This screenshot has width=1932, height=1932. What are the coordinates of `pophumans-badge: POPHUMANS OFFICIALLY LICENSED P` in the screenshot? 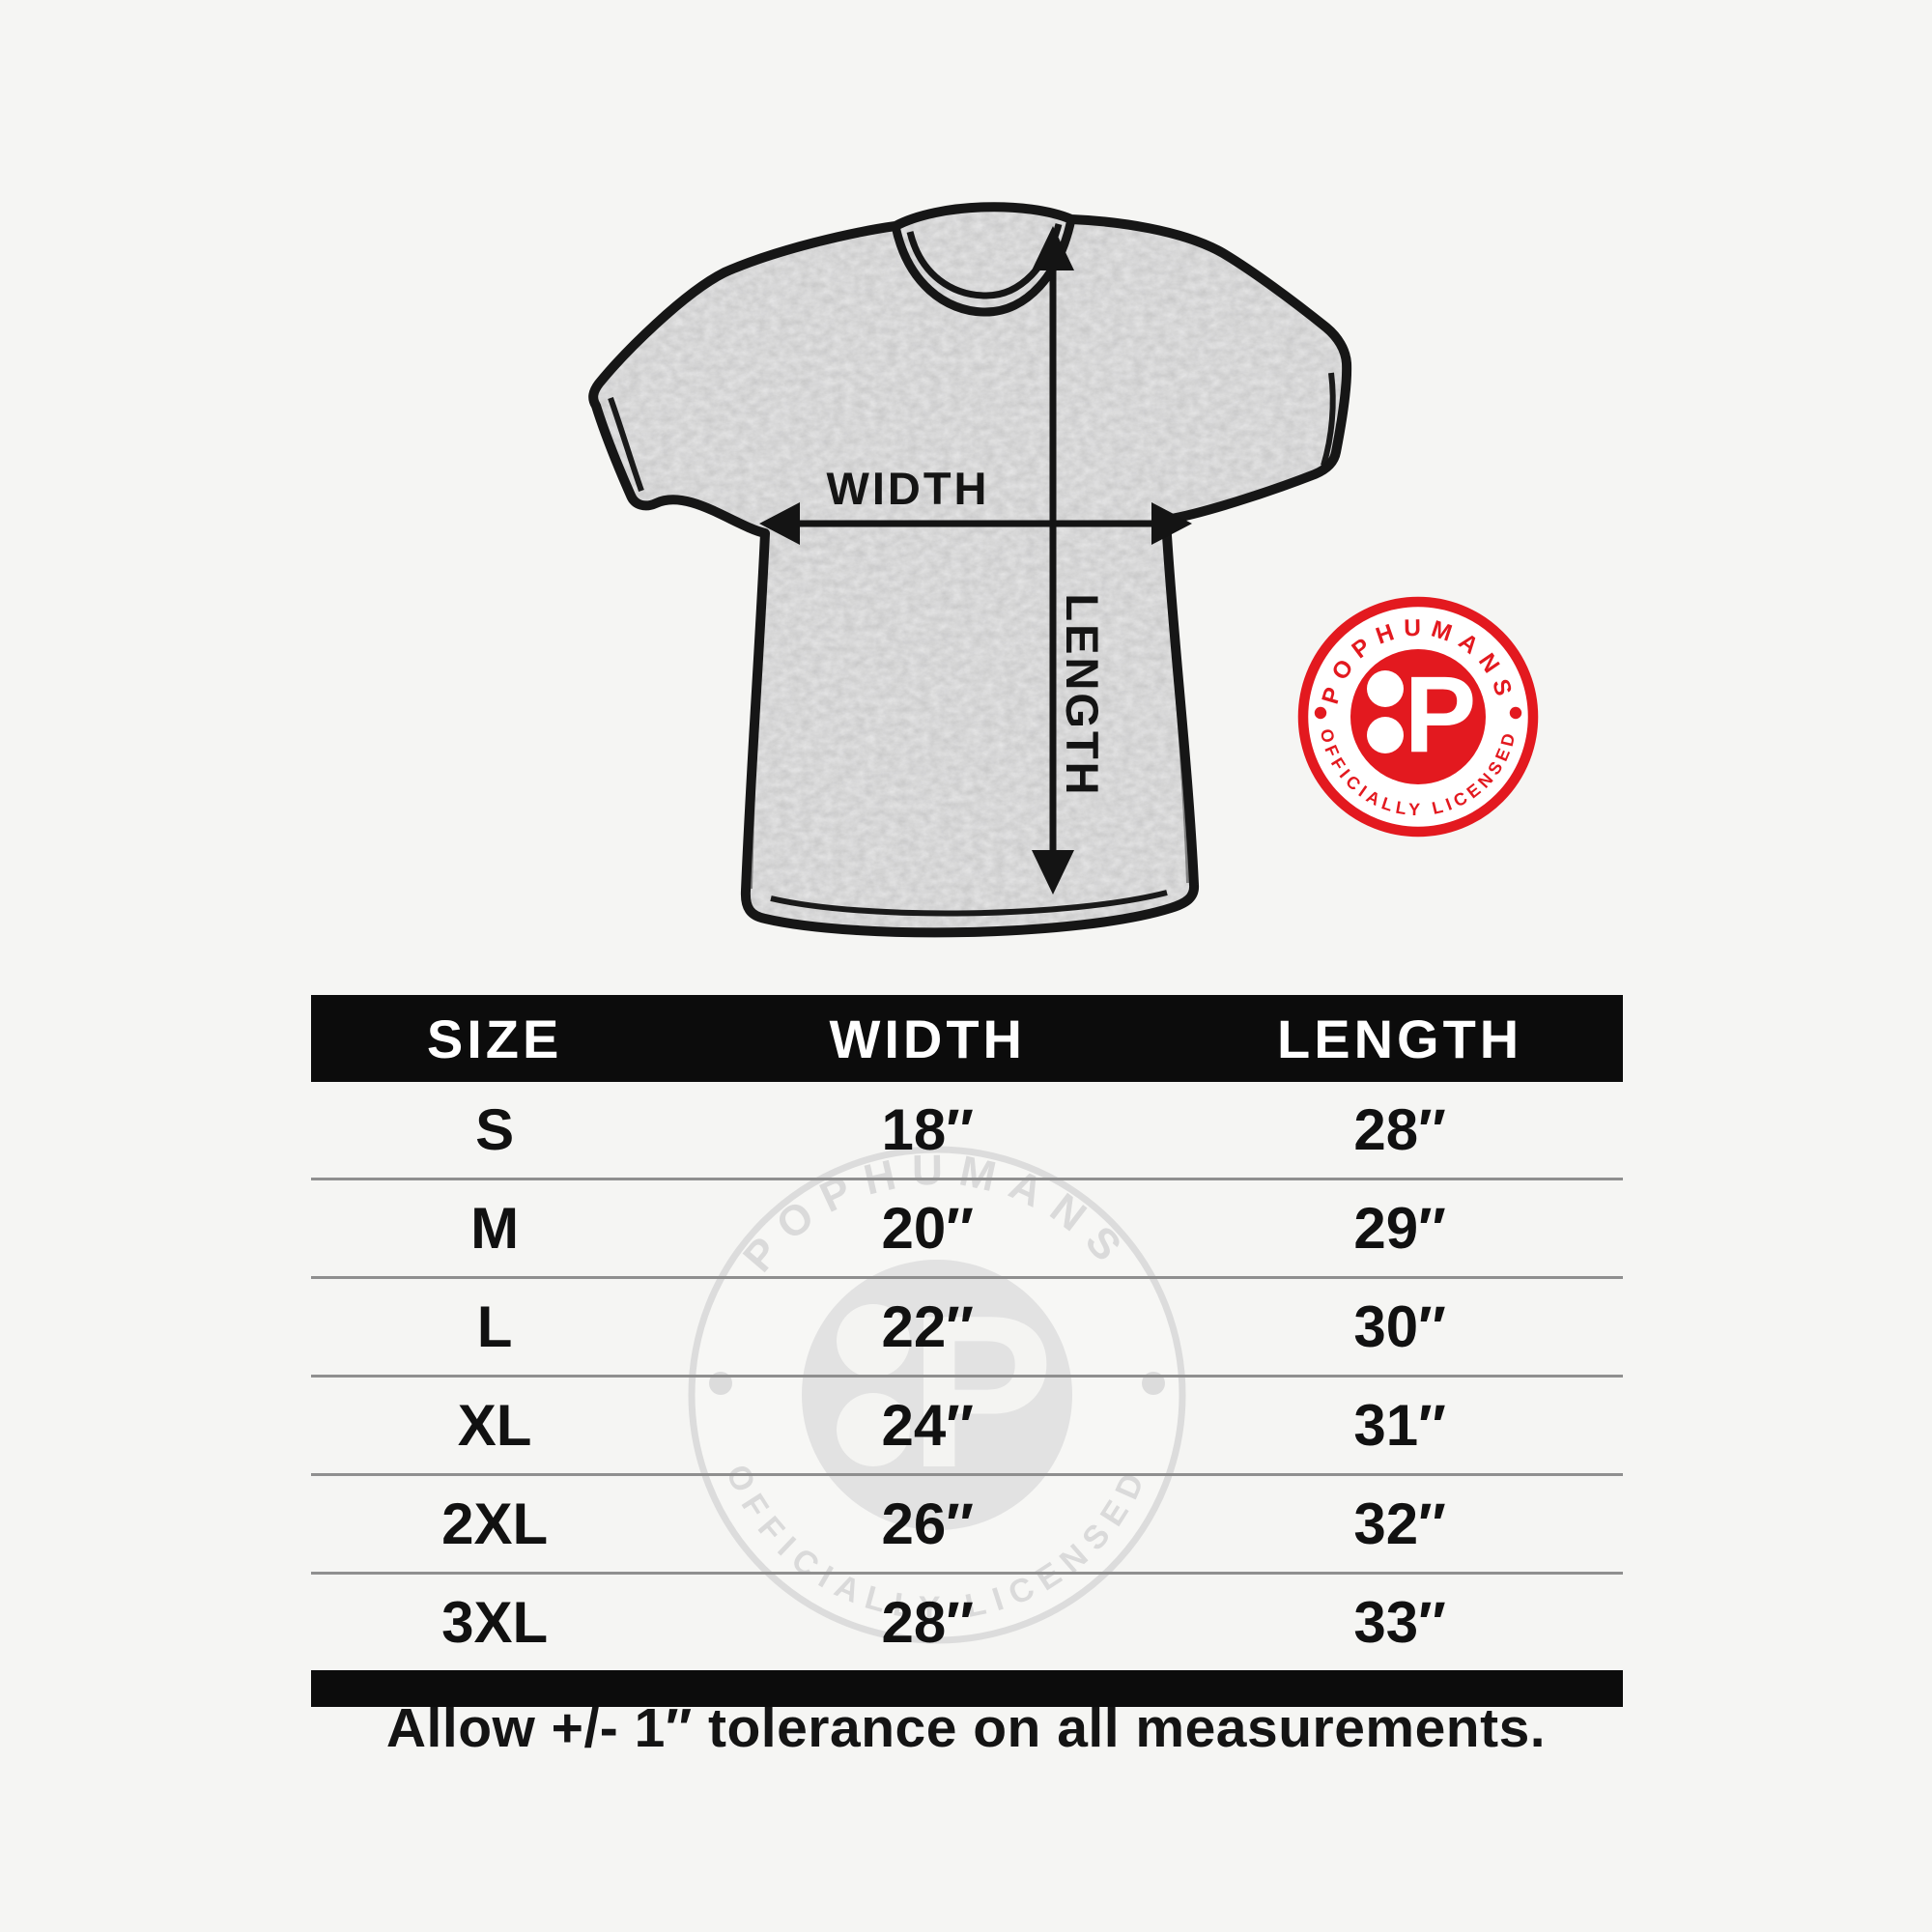 It's located at (1418, 717).